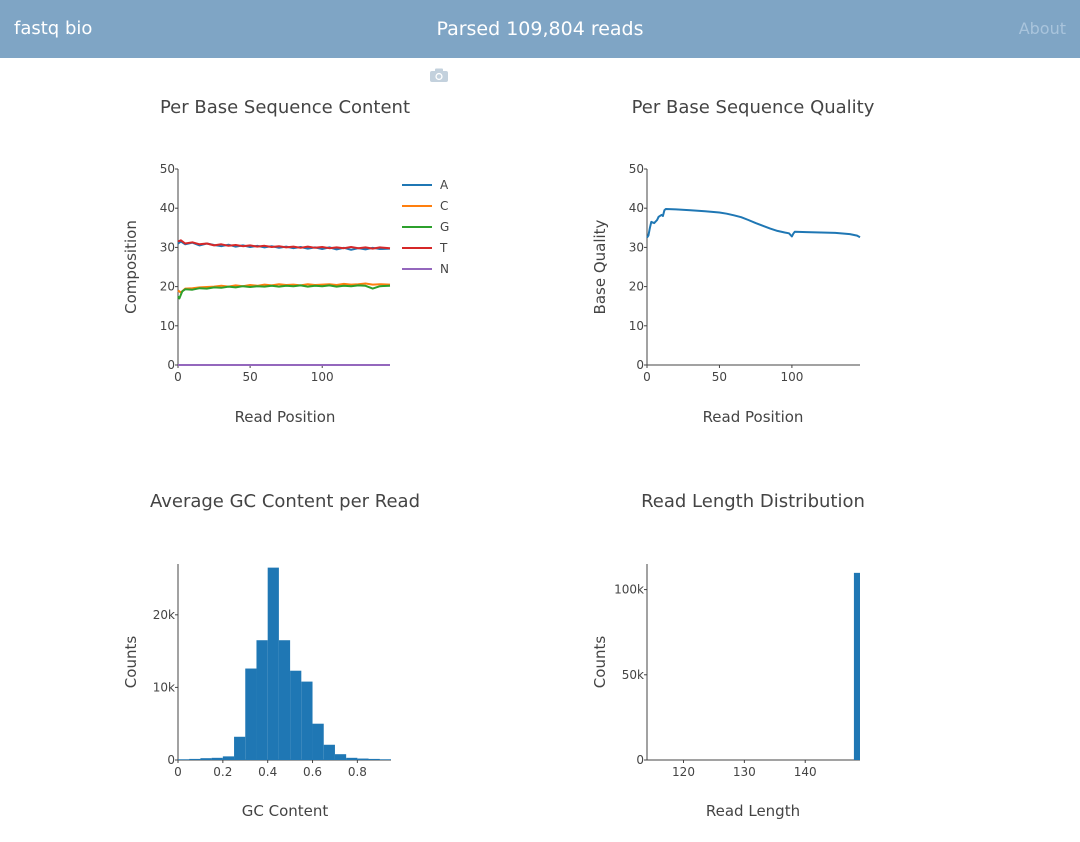 Image resolution: width=1080 pixels, height=842 pixels. Describe the element at coordinates (629, 590) in the screenshot. I see `y-tick-label: 100k` at that location.